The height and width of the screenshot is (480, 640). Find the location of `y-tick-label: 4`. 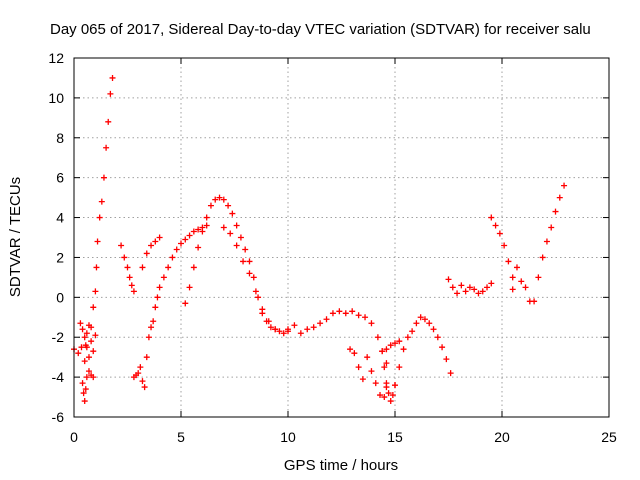

y-tick-label: 4 is located at coordinates (60, 218).